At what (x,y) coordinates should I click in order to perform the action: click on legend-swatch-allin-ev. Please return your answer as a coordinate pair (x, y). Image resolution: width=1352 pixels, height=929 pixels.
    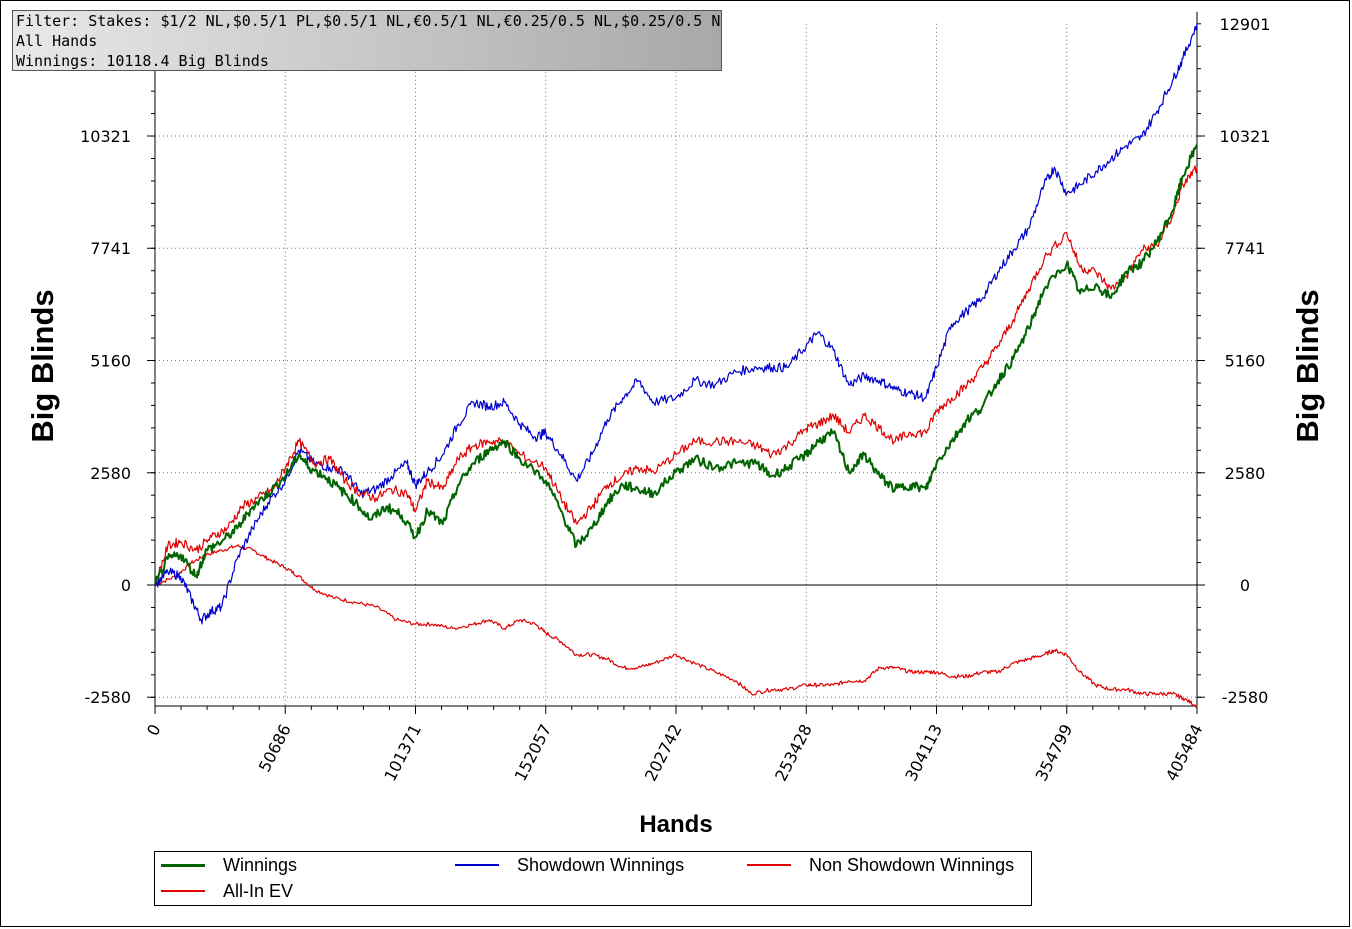
    Looking at the image, I should click on (183, 891).